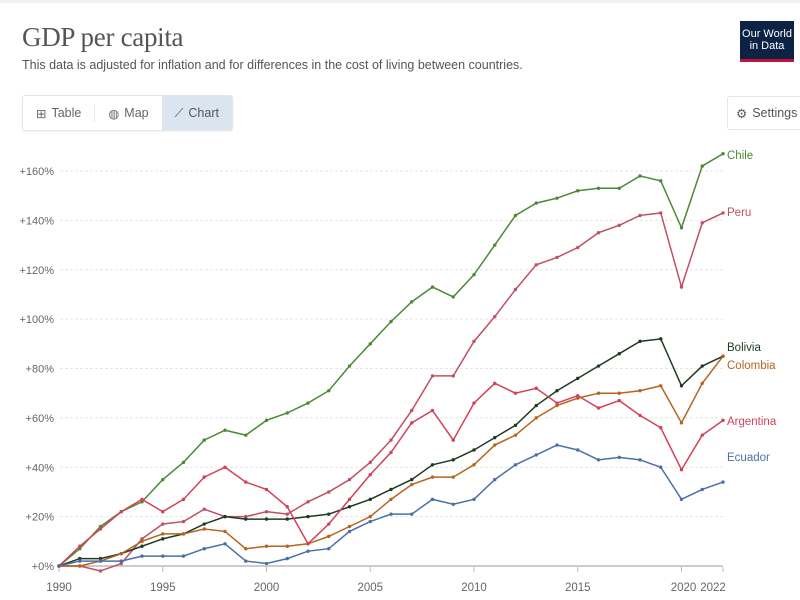 Image resolution: width=800 pixels, height=600 pixels. What do you see at coordinates (203, 113) in the screenshot?
I see `tab-chart-label: Chart` at bounding box center [203, 113].